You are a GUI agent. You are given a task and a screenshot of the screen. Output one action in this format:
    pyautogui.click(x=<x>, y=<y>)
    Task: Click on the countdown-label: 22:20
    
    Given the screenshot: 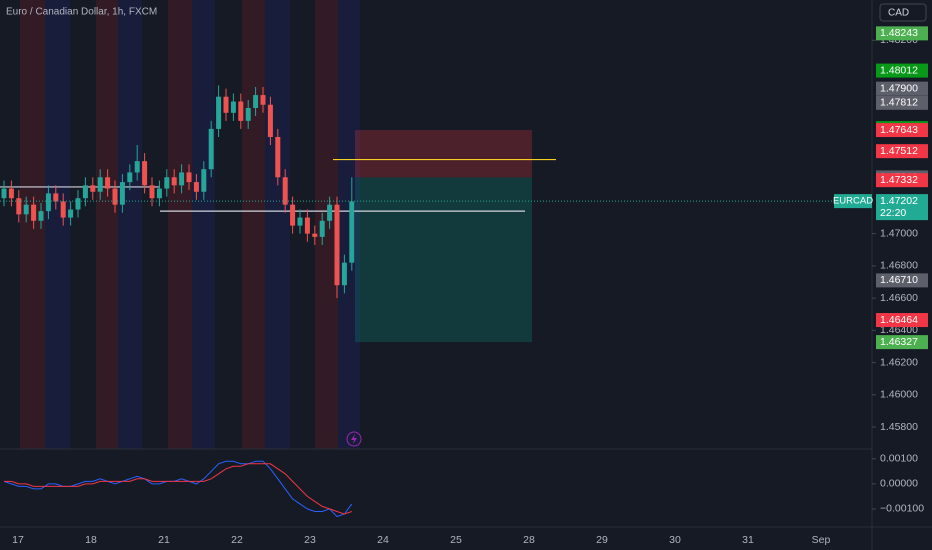 What is the action you would take?
    pyautogui.click(x=893, y=213)
    